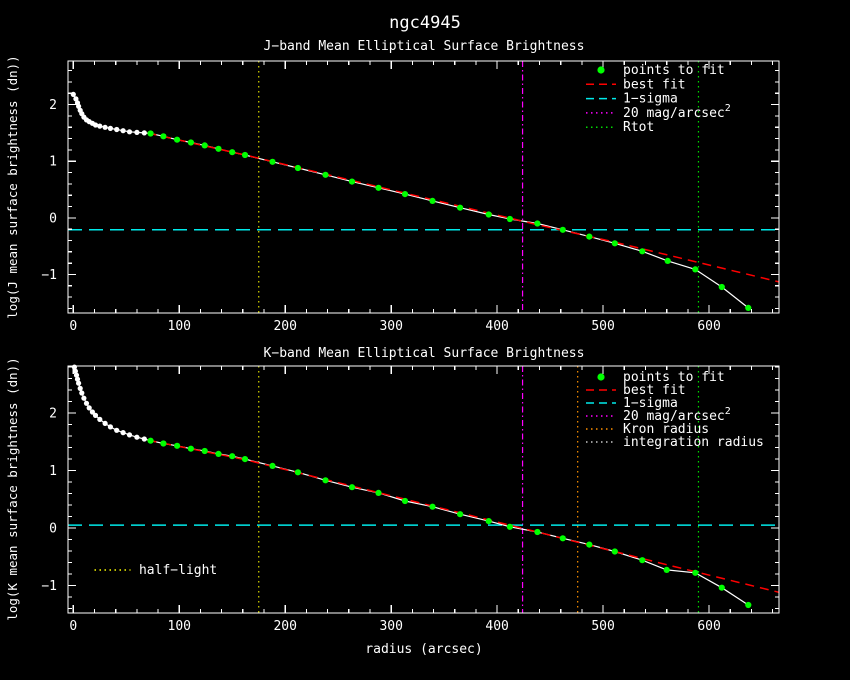  Describe the element at coordinates (53, 218) in the screenshot. I see `y-tick-label: 0` at that location.